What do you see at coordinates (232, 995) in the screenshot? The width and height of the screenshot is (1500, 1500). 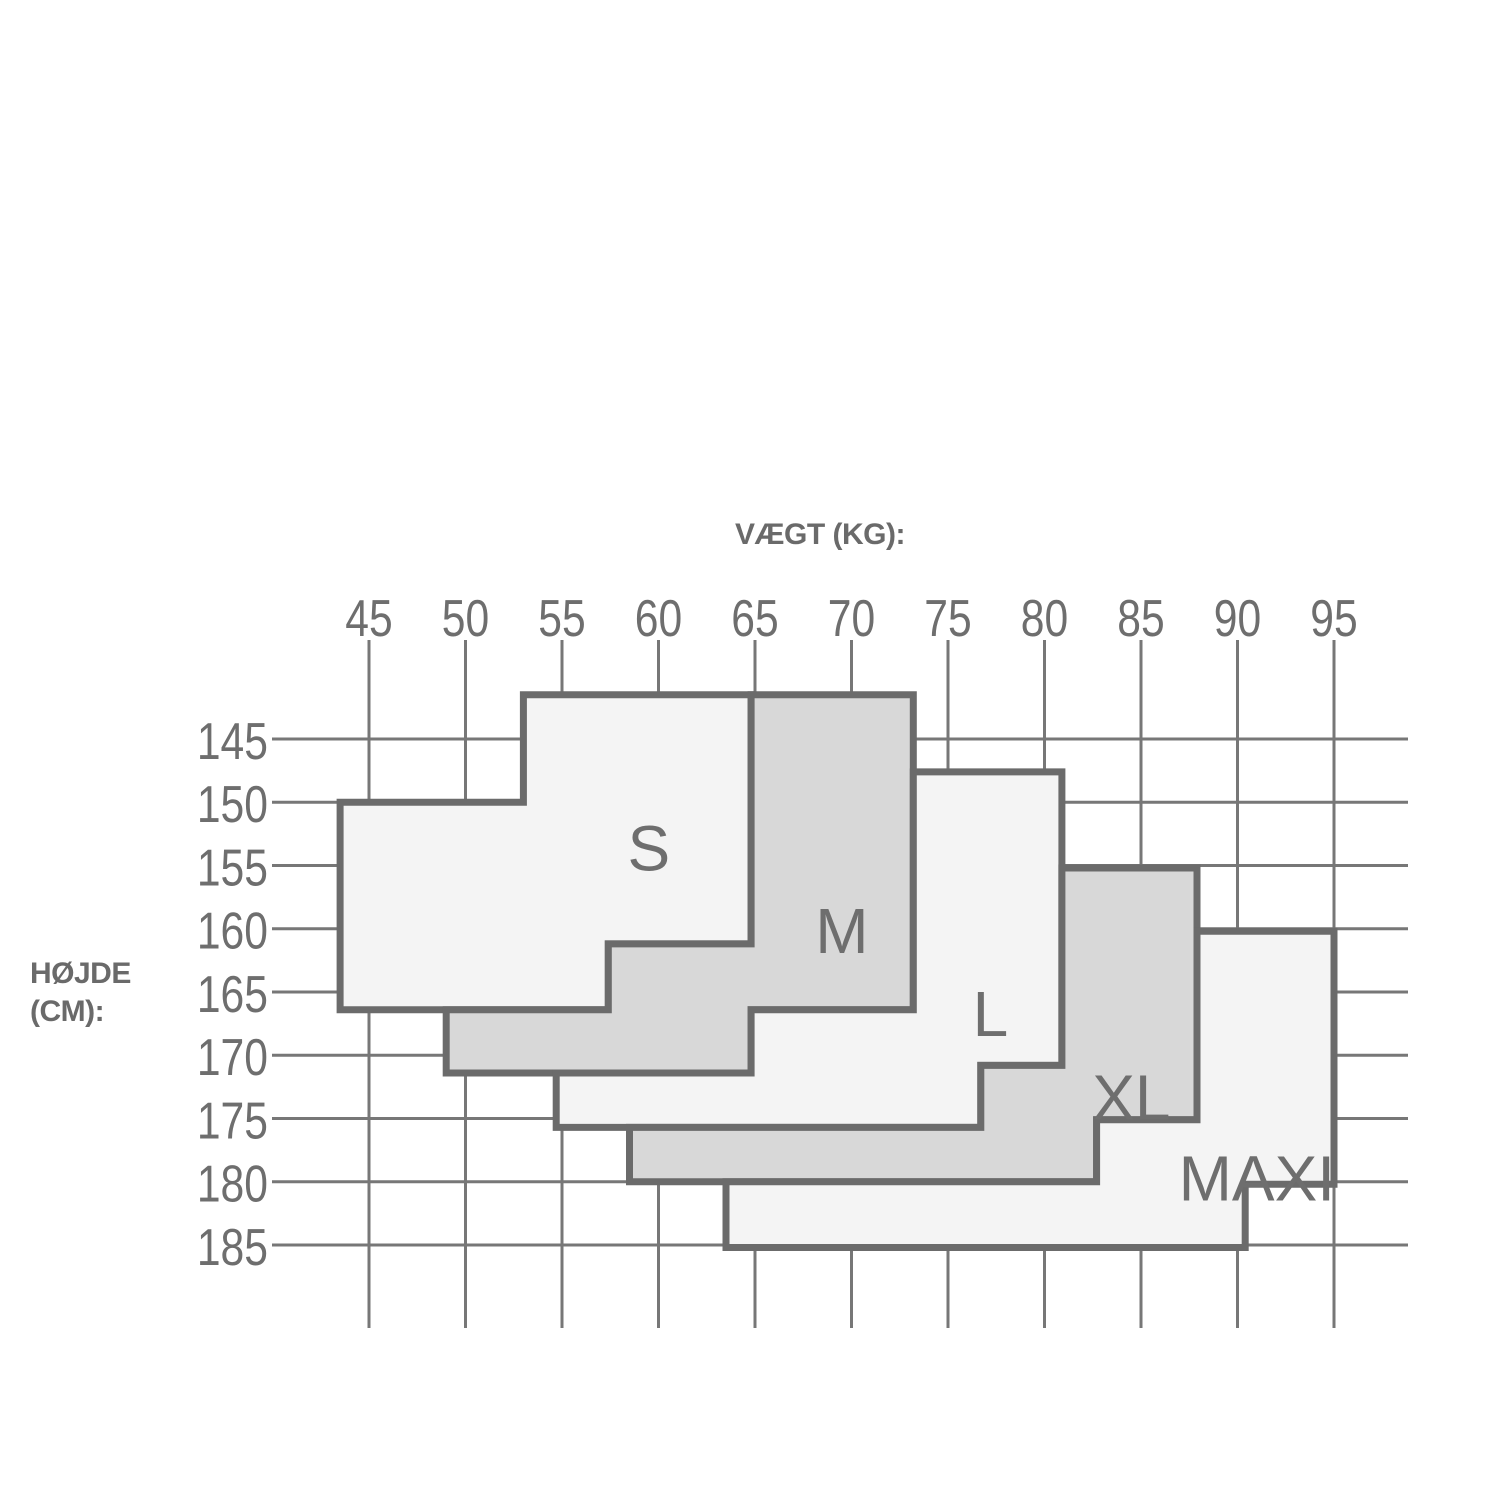 I see `y-tick-label: 165` at bounding box center [232, 995].